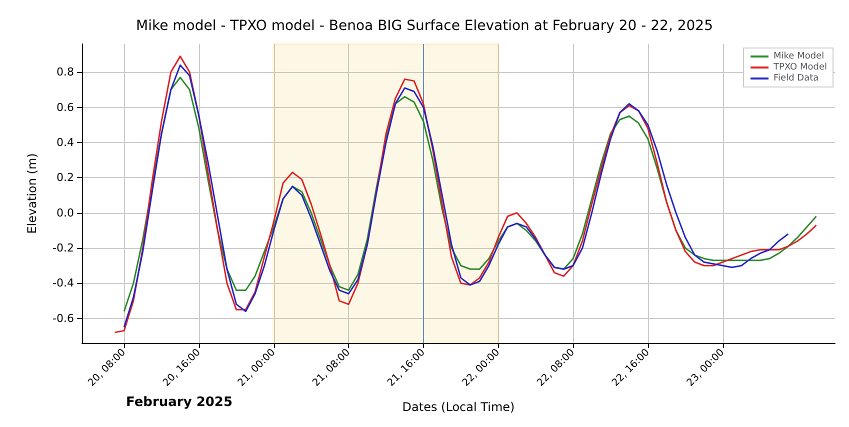 The image size is (849, 427). What do you see at coordinates (63, 248) in the screenshot?
I see `y-tick-label: -0.2` at bounding box center [63, 248].